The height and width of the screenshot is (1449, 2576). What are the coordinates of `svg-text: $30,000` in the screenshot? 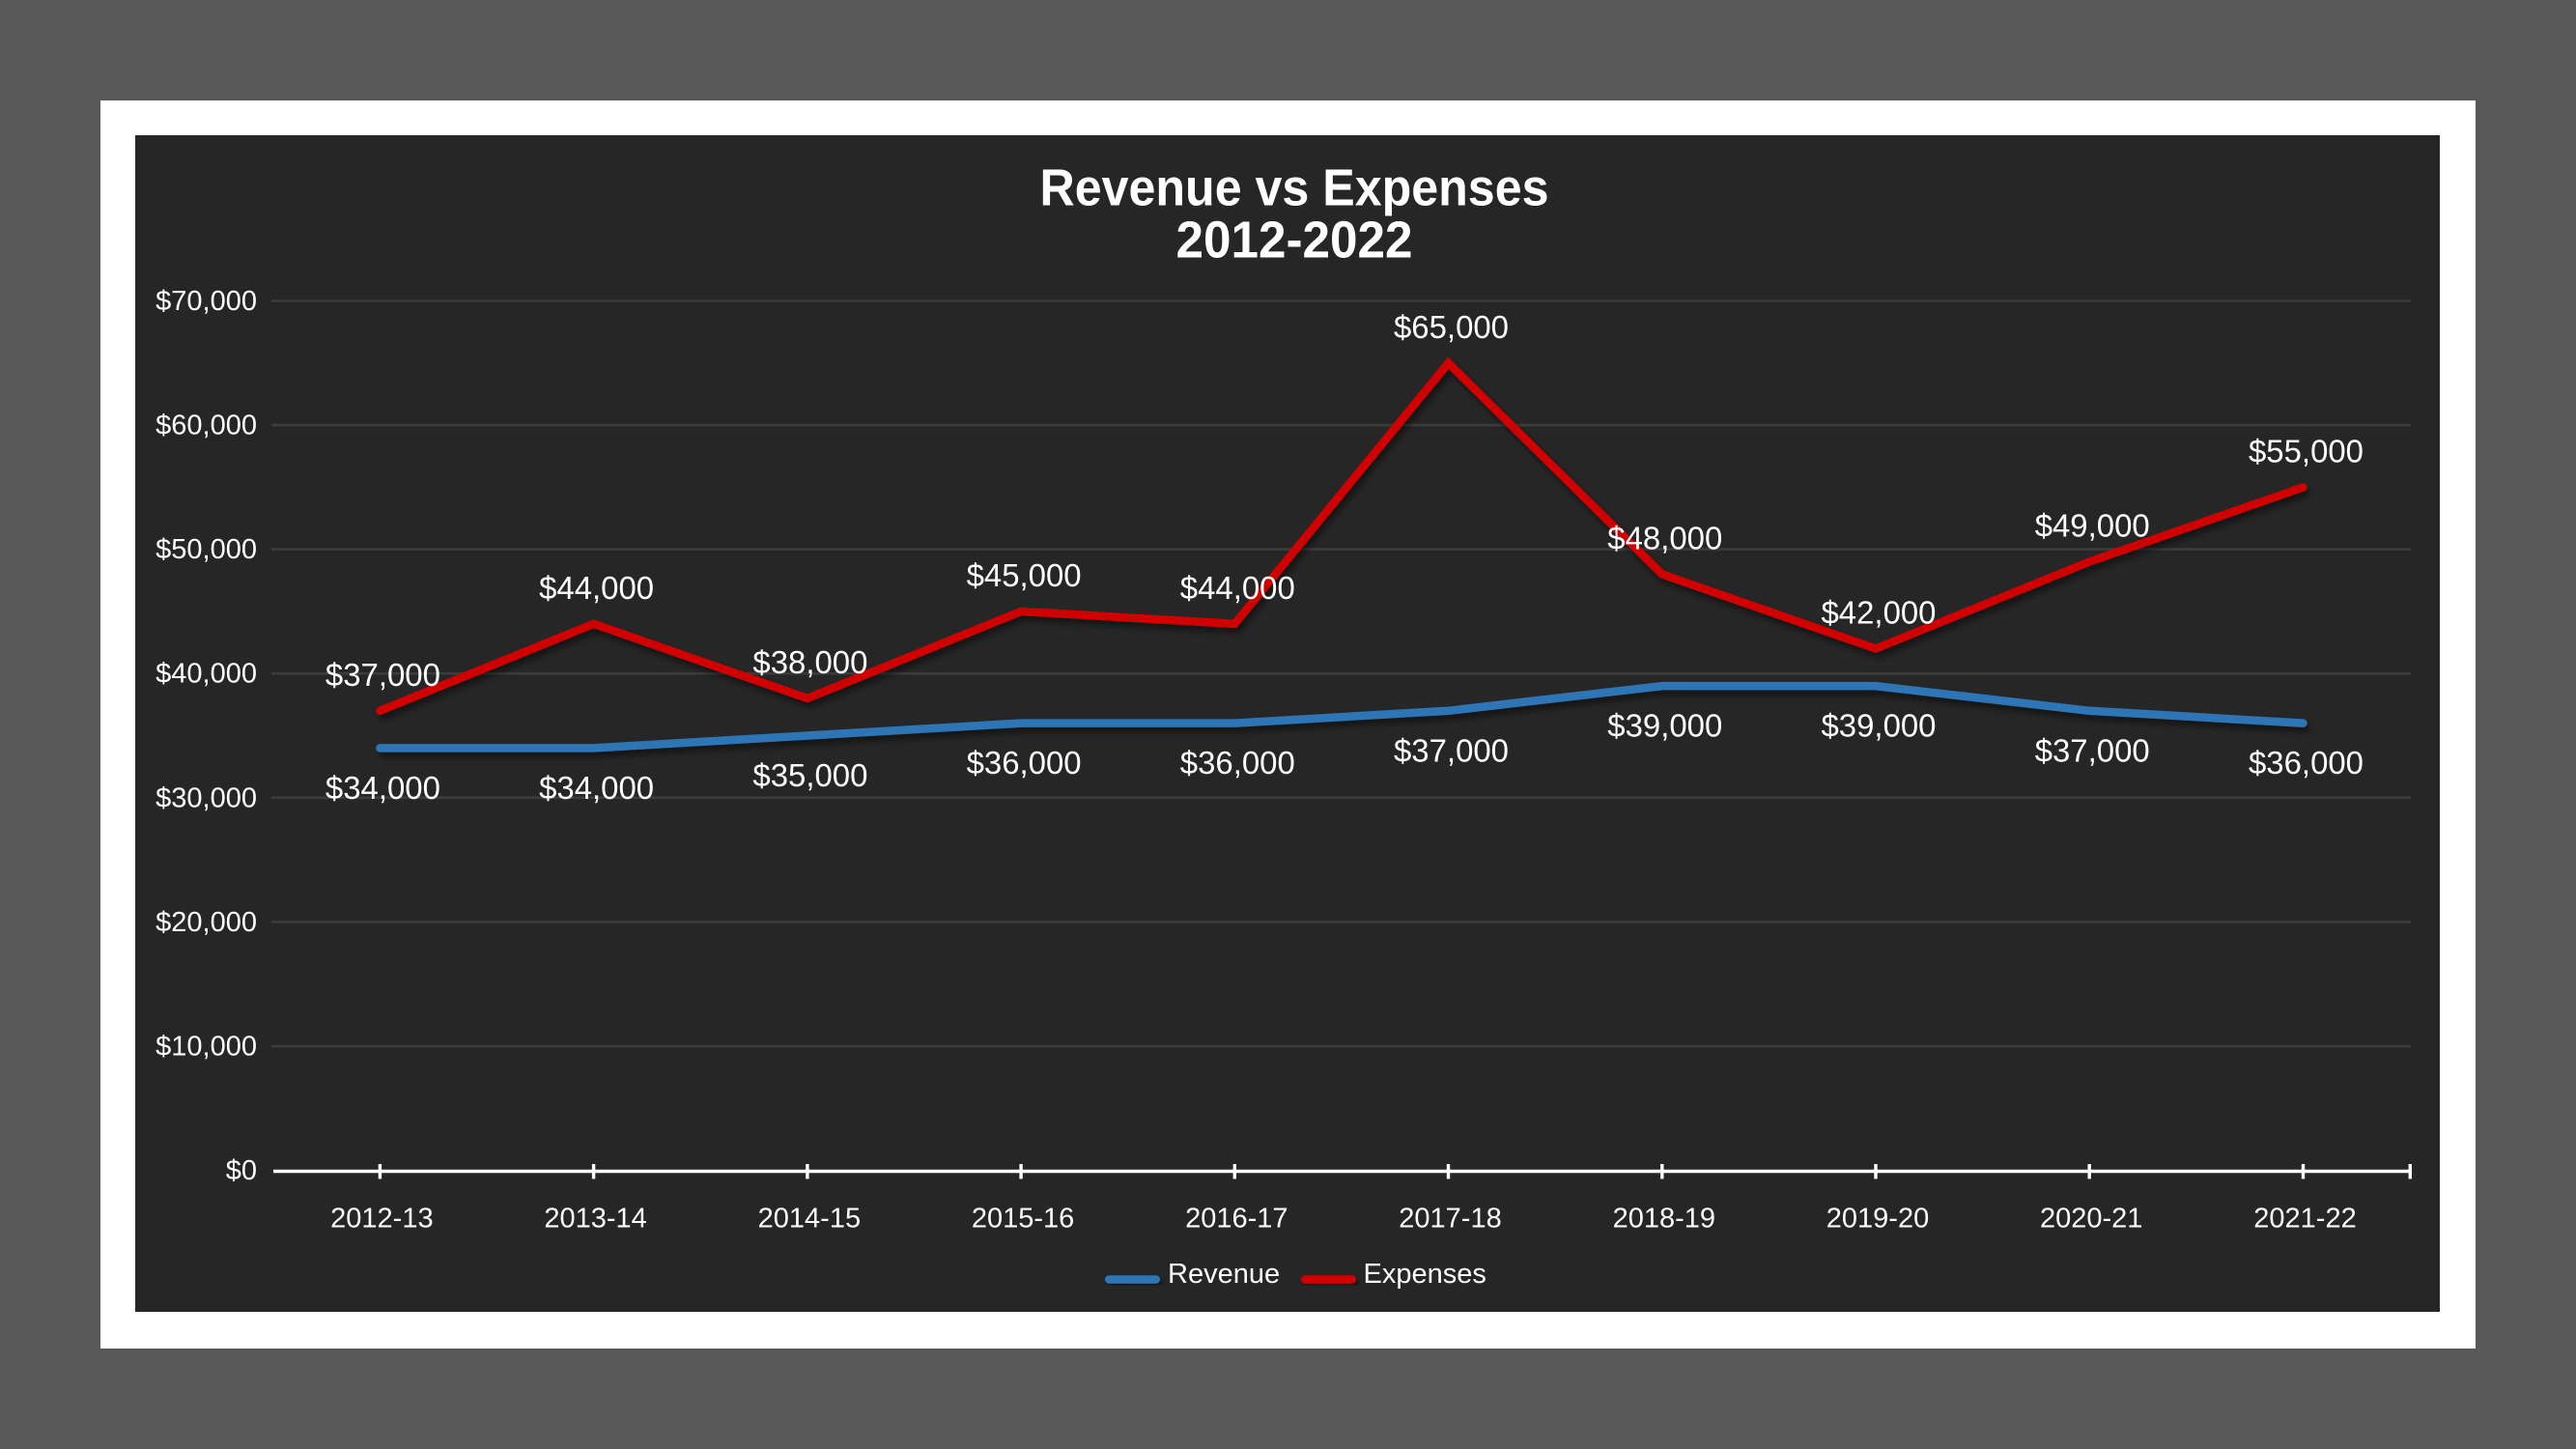 It's located at (206, 797).